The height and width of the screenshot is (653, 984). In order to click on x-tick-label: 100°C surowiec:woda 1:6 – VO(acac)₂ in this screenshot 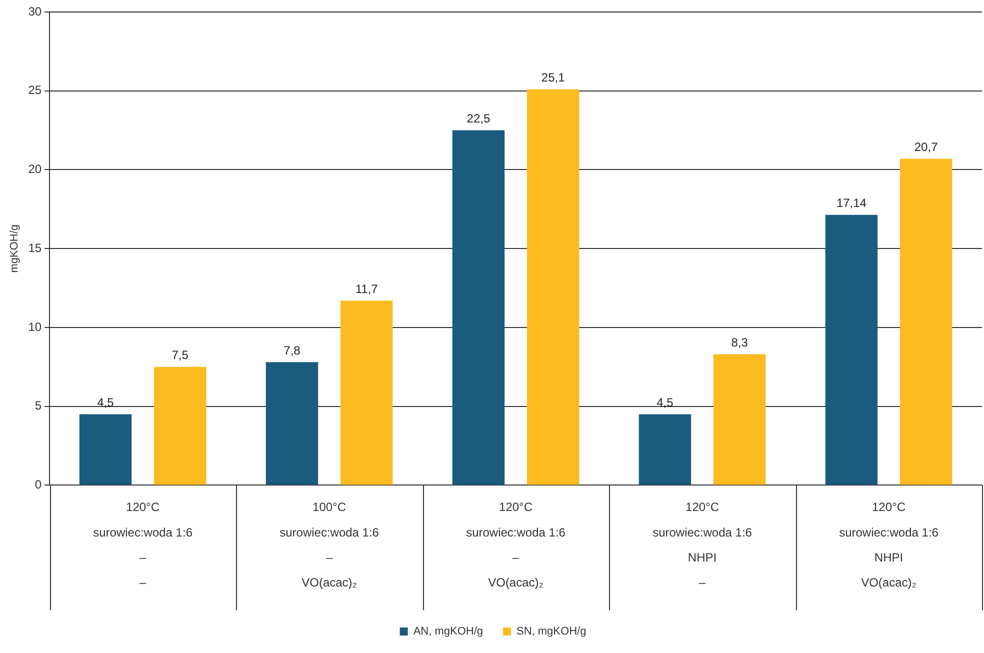, I will do `click(330, 545)`.